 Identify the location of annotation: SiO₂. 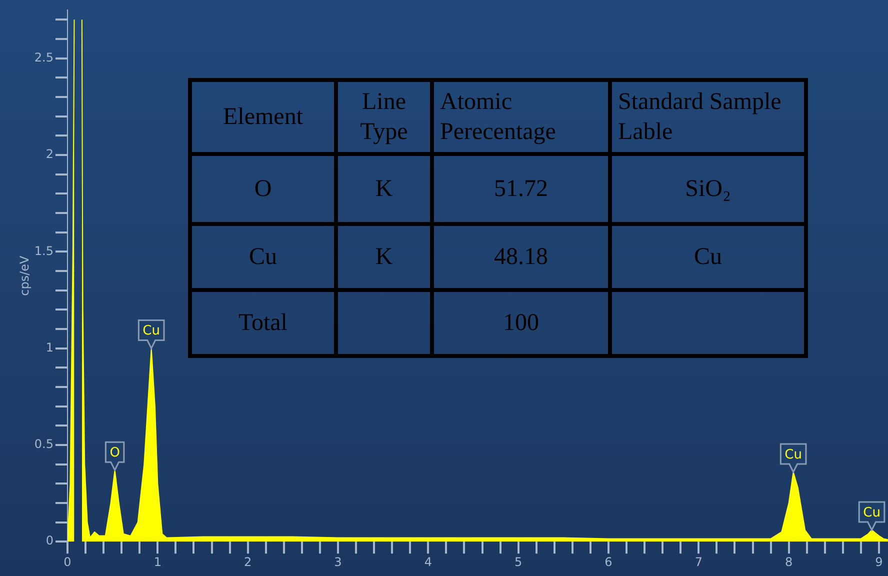
(708, 189).